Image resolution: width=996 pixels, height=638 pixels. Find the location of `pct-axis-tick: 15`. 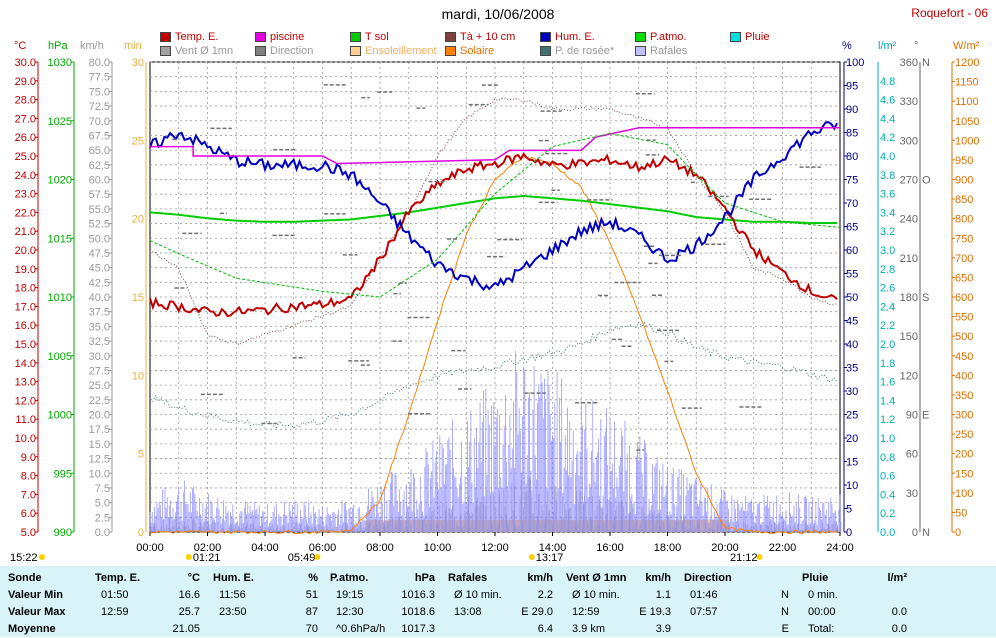

pct-axis-tick: 15 is located at coordinates (852, 463).